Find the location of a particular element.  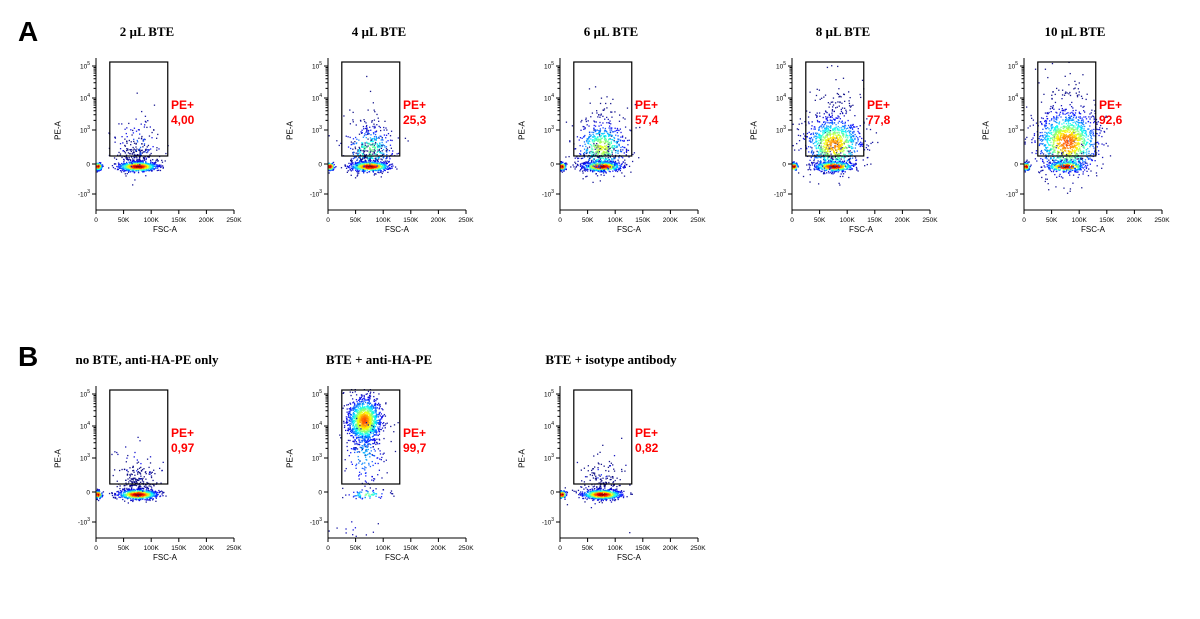

flow-plot: BTE + anti-HA-PE PE-A FSC-A PE+ 99,7 is located at coordinates (379, 463).